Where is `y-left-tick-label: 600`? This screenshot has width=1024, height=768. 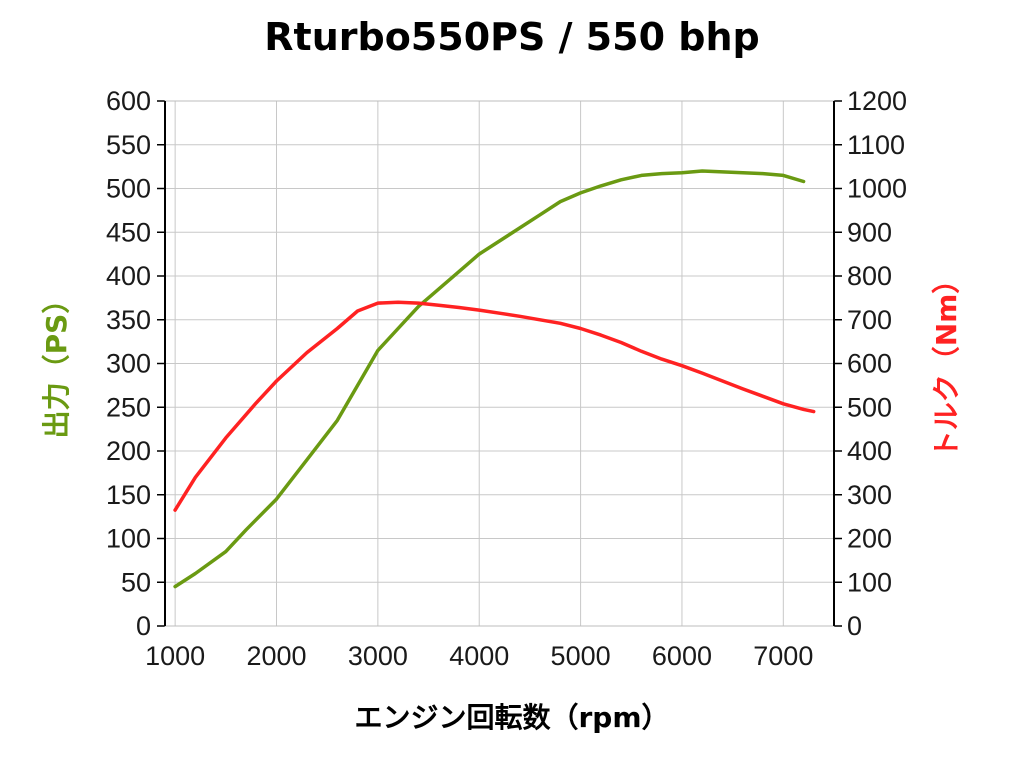
y-left-tick-label: 600 is located at coordinates (128, 101).